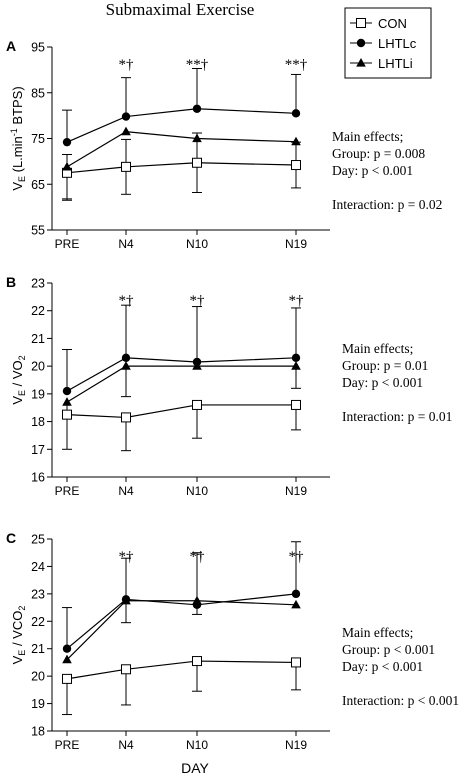  I want to click on y-tick-label: 17, so click(38, 450).